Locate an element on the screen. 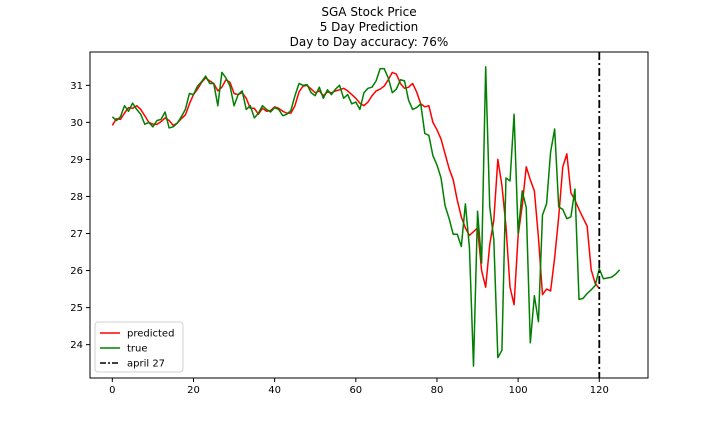 This screenshot has height=436, width=720. x-tick-label: 0 is located at coordinates (112, 390).